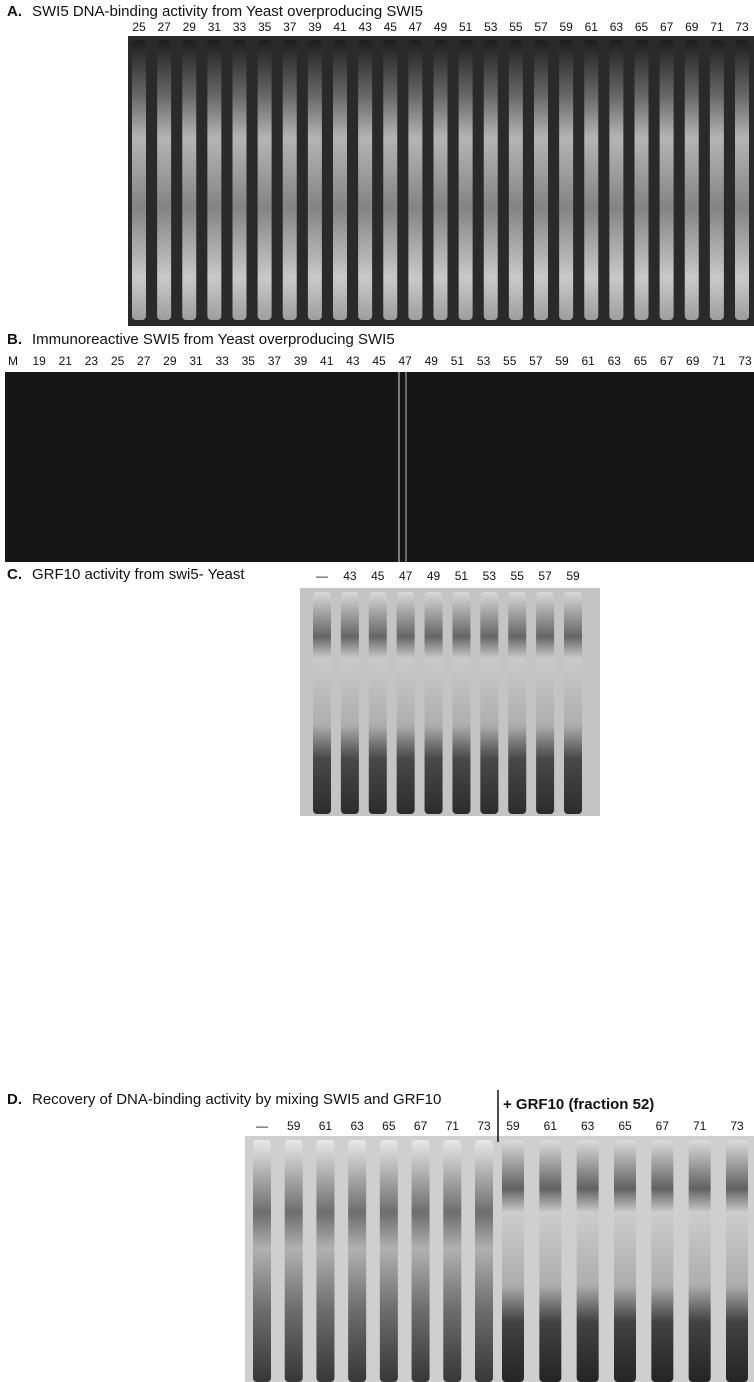  What do you see at coordinates (578, 1104) in the screenshot?
I see `group-label: + GRF10 (fraction 52)` at bounding box center [578, 1104].